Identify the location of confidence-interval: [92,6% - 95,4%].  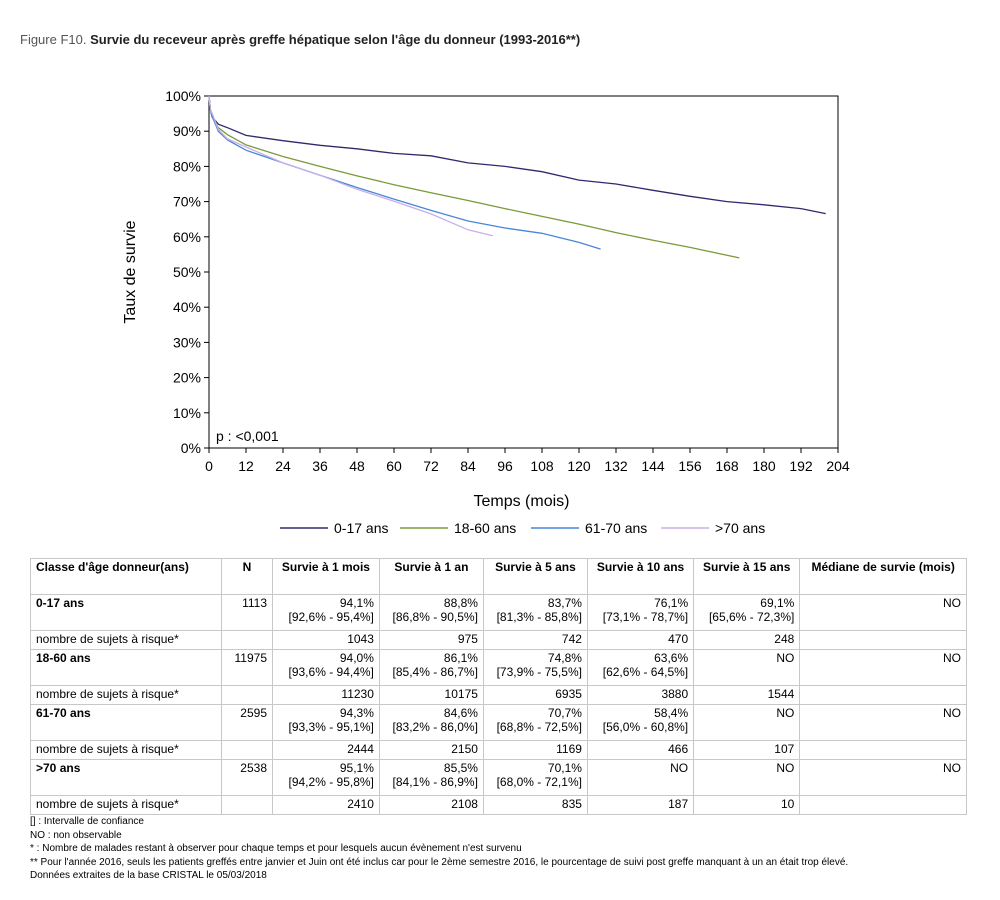
(331, 617).